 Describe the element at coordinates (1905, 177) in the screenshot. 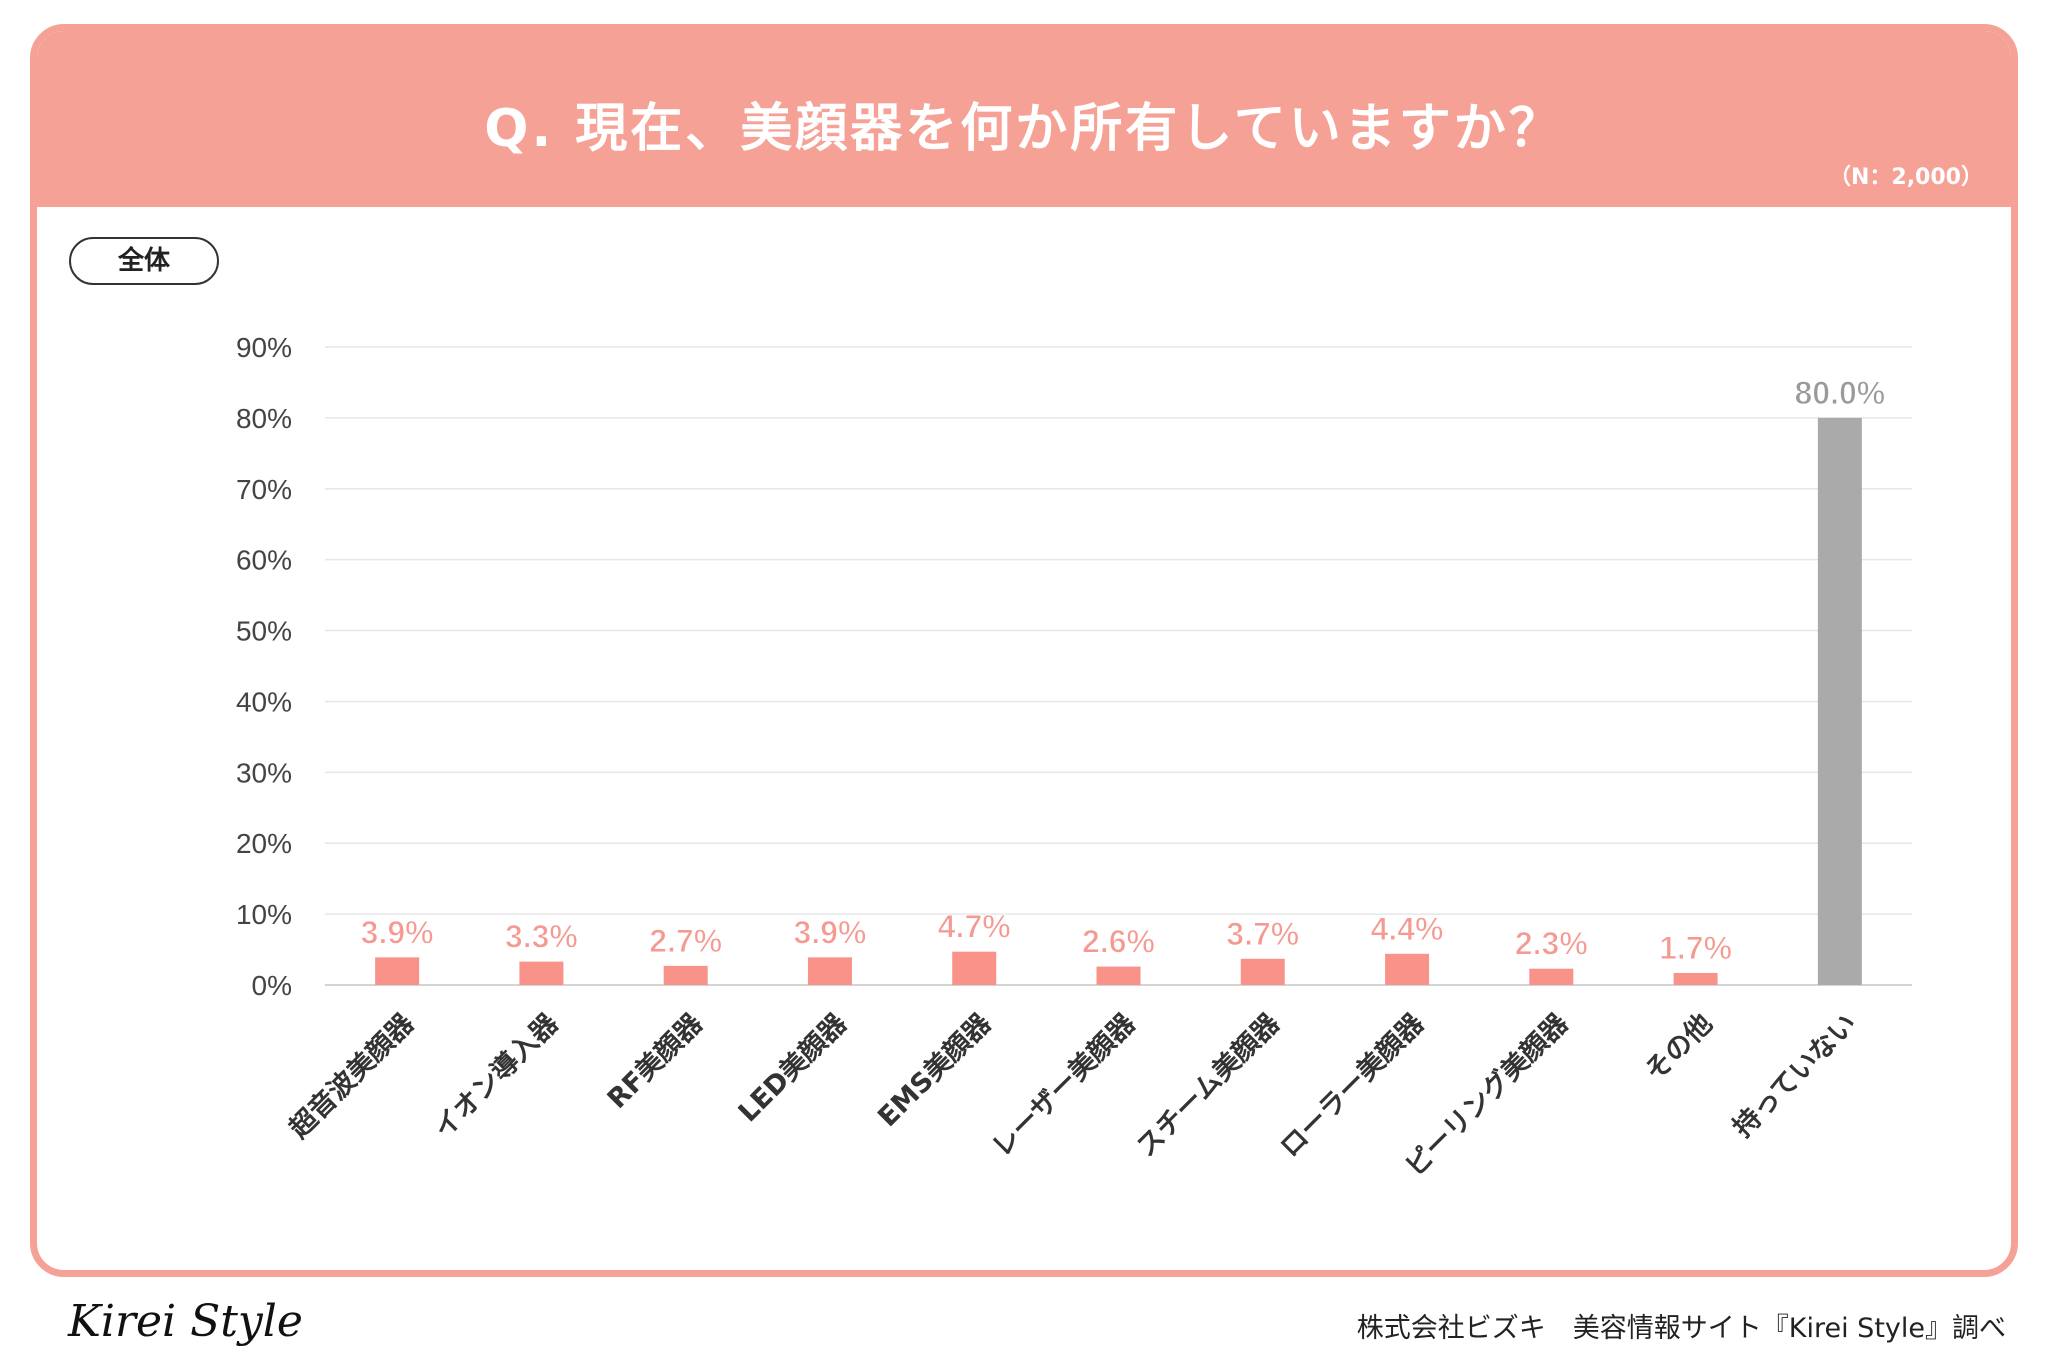

I see `sample-size-note: （N：2,000）` at that location.